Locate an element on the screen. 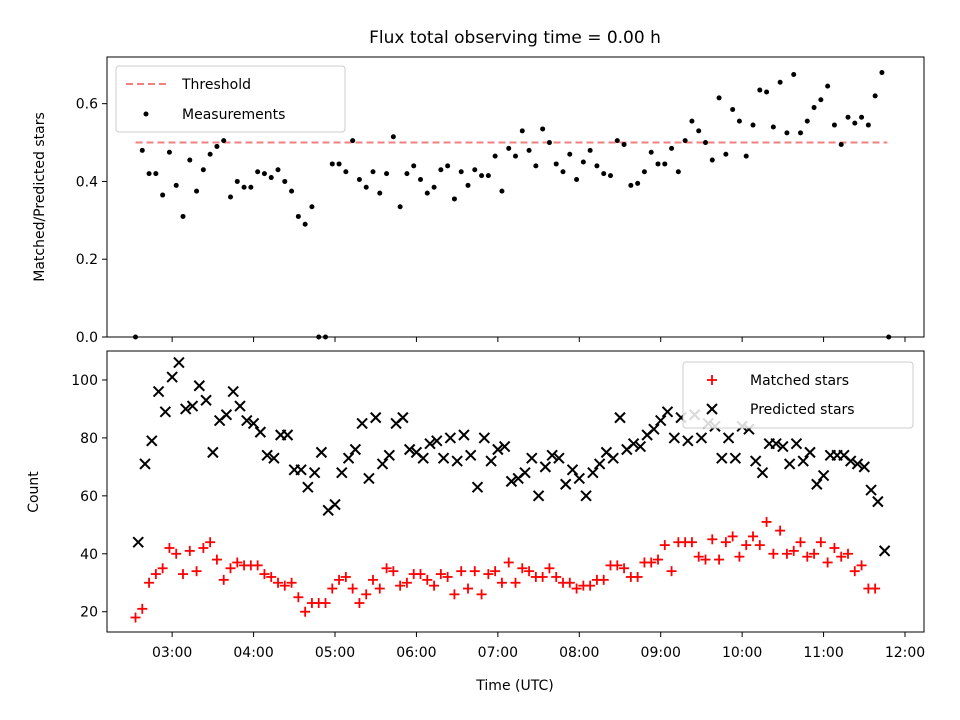 This screenshot has width=960, height=720. ratio-x-axis is located at coordinates (538, 339).